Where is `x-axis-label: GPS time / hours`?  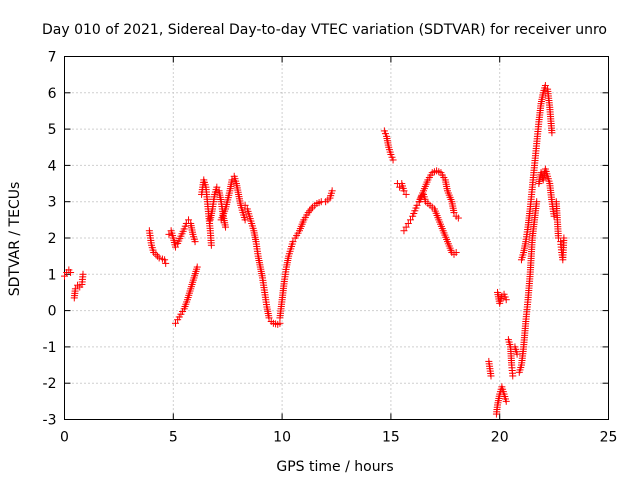 x-axis-label: GPS time / hours is located at coordinates (334, 467).